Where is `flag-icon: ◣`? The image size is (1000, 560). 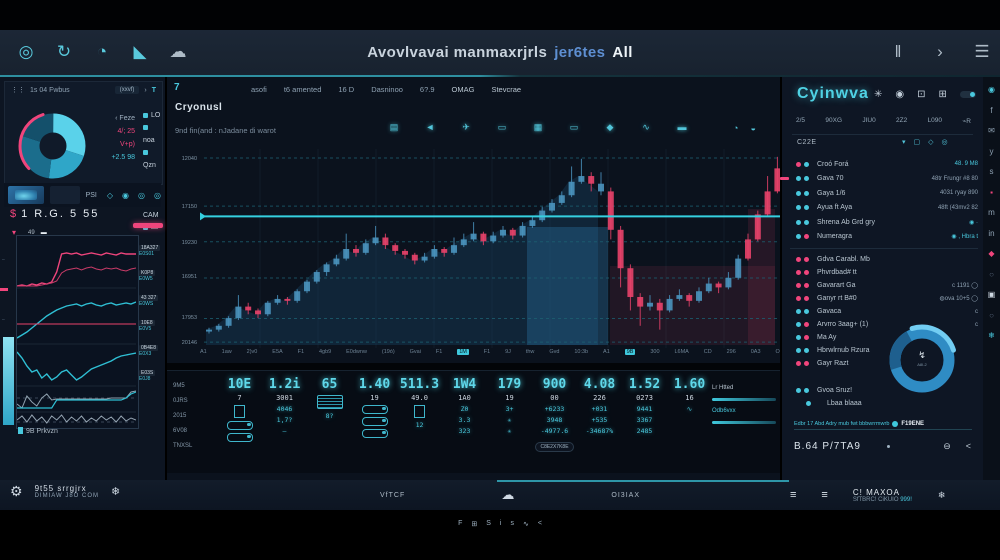
flag-icon: ◣ is located at coordinates (140, 51).